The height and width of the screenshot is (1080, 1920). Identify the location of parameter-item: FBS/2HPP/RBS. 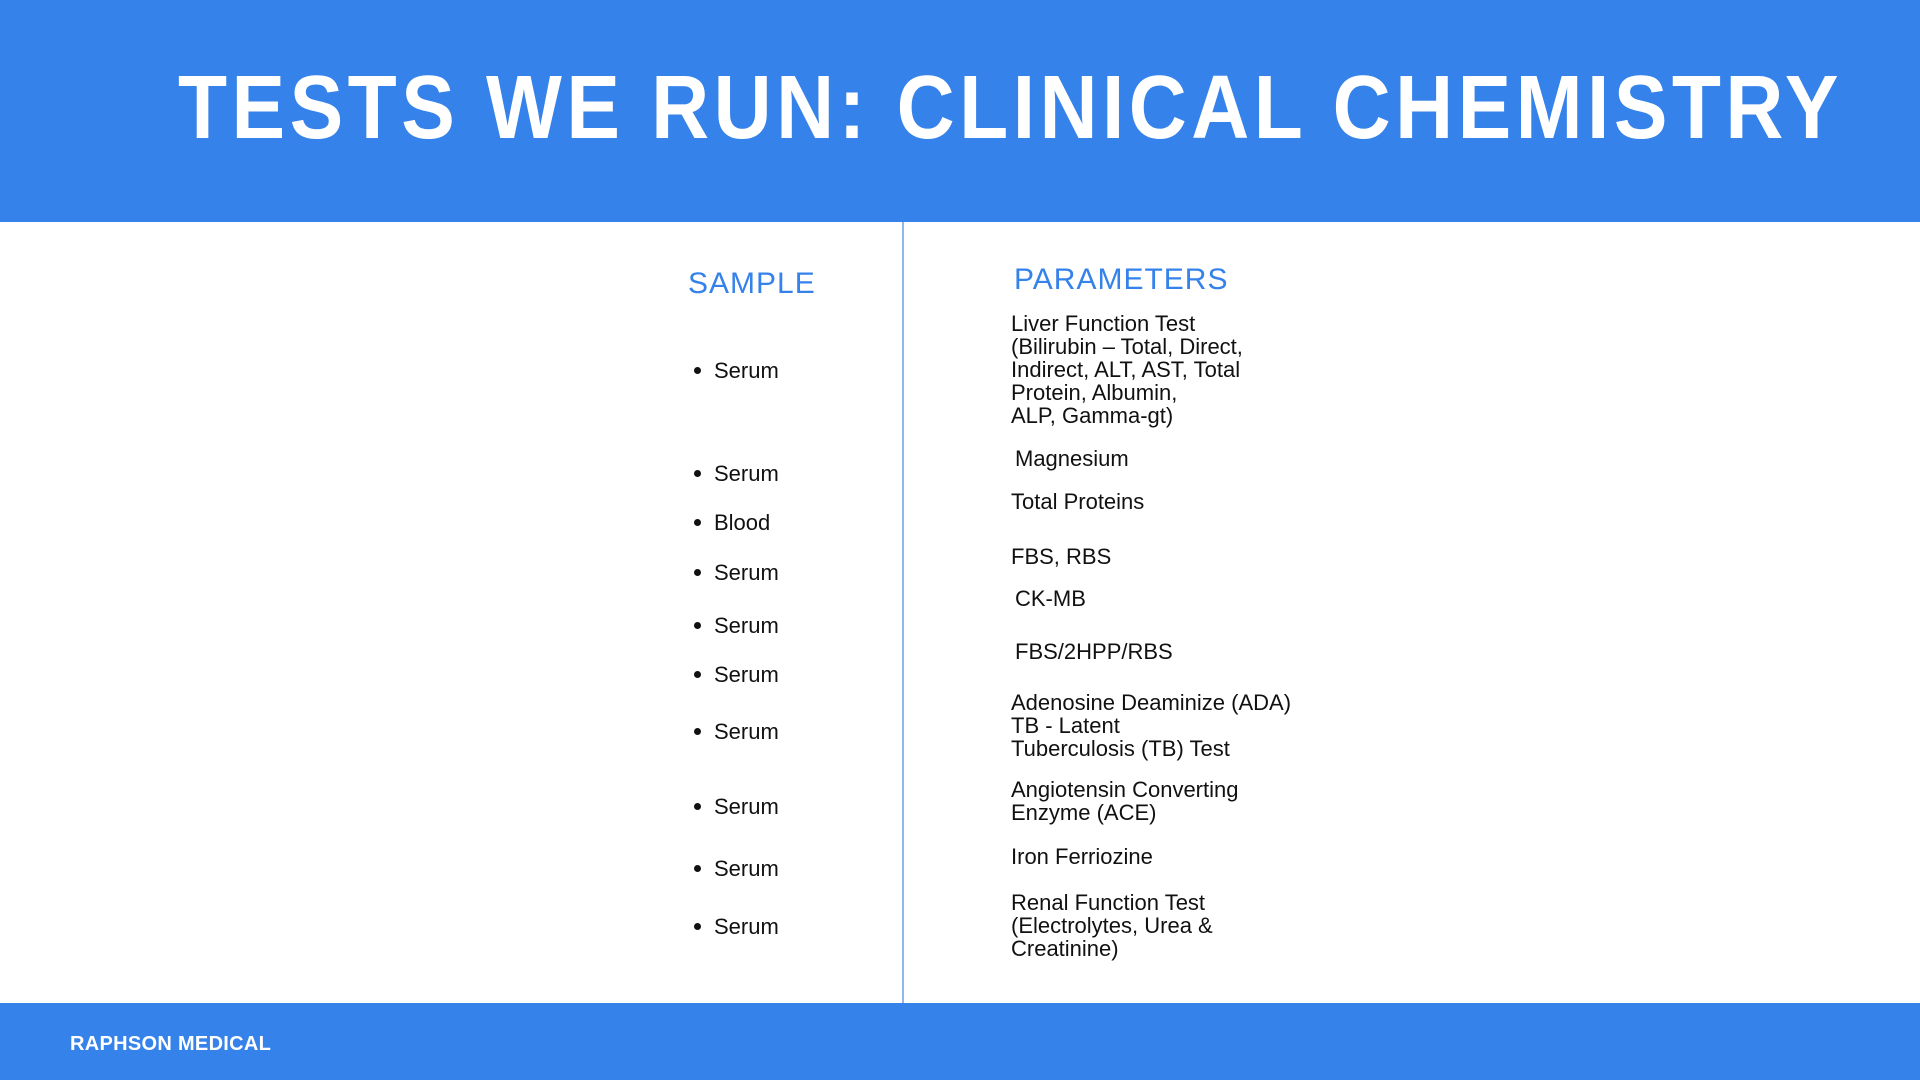
(1094, 651).